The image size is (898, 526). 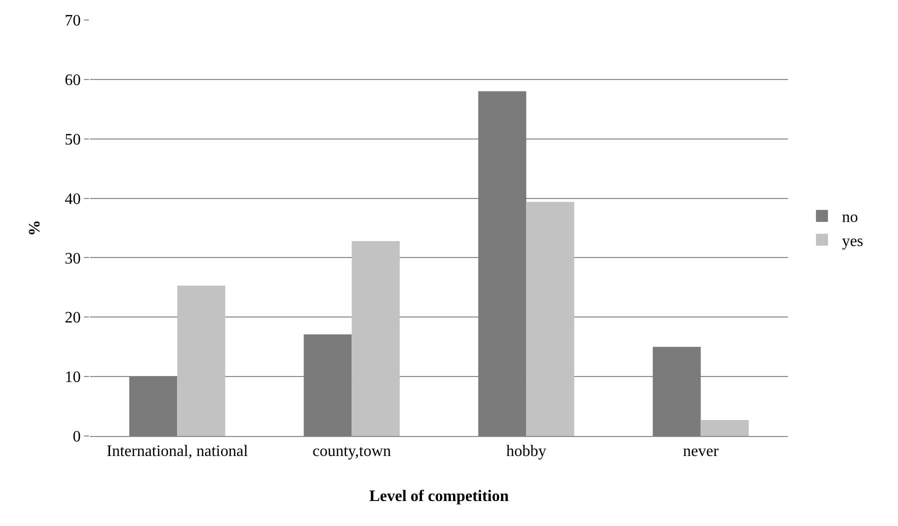 I want to click on y-tick-label: 40, so click(x=72, y=199).